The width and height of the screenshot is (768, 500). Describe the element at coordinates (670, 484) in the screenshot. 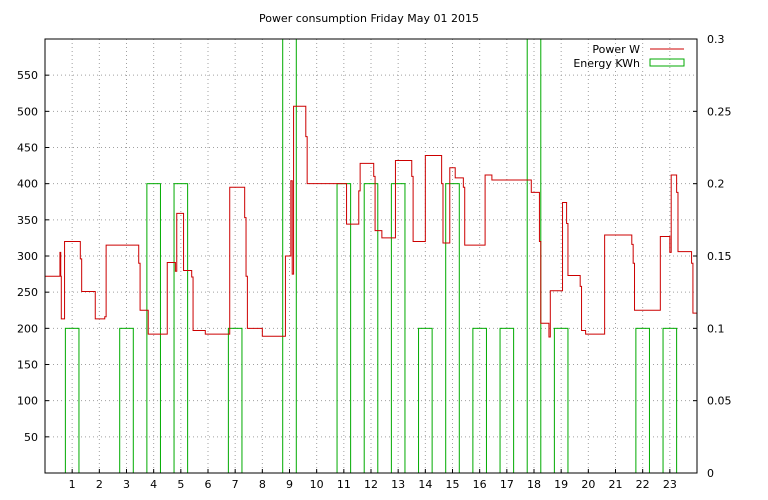

I see `x-tick-label: 23` at that location.